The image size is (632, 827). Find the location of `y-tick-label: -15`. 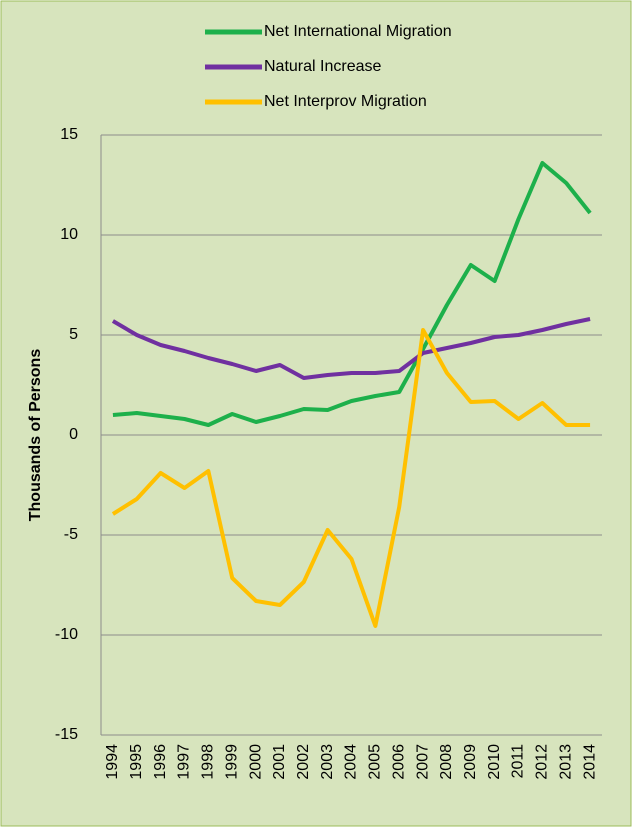

y-tick-label: -15 is located at coordinates (66, 734).